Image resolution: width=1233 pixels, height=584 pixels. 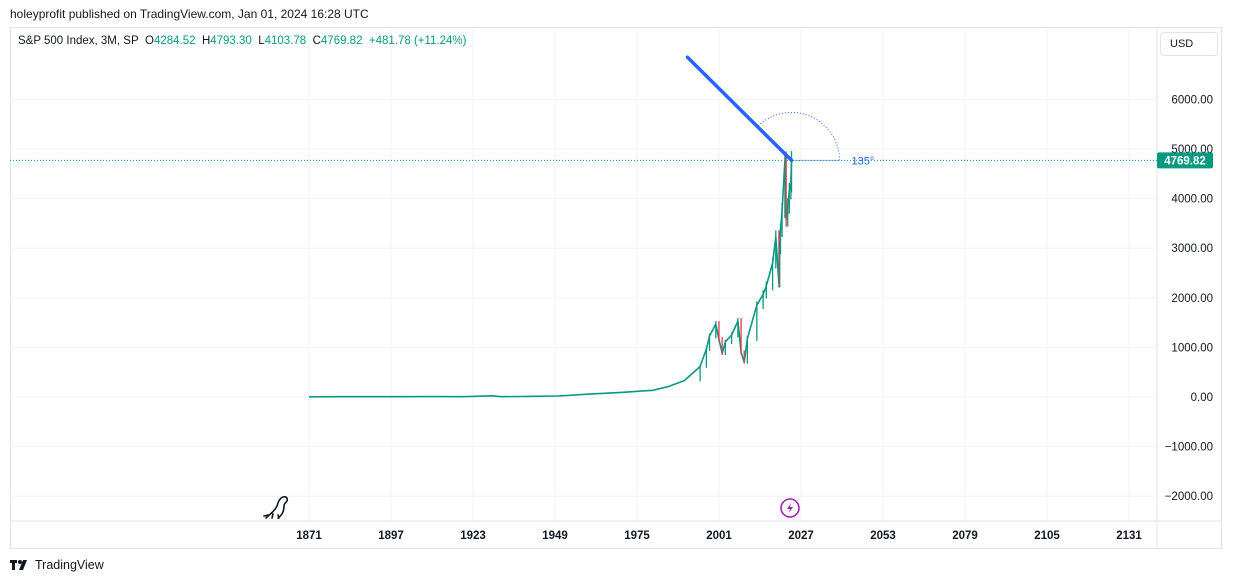 I want to click on x-tick-label: 2079, so click(x=965, y=536).